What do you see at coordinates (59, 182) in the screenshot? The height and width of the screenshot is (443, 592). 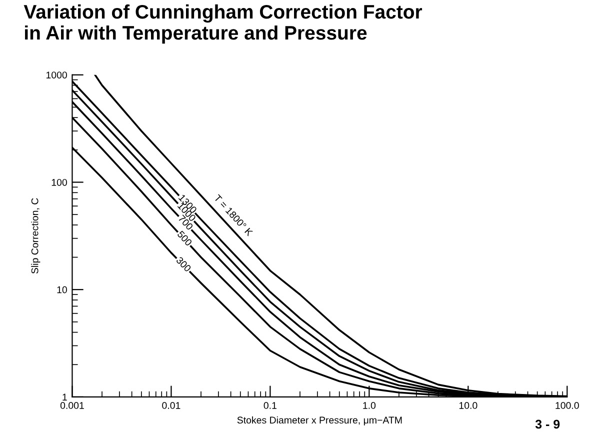 I see `y-tick-label: 100` at bounding box center [59, 182].